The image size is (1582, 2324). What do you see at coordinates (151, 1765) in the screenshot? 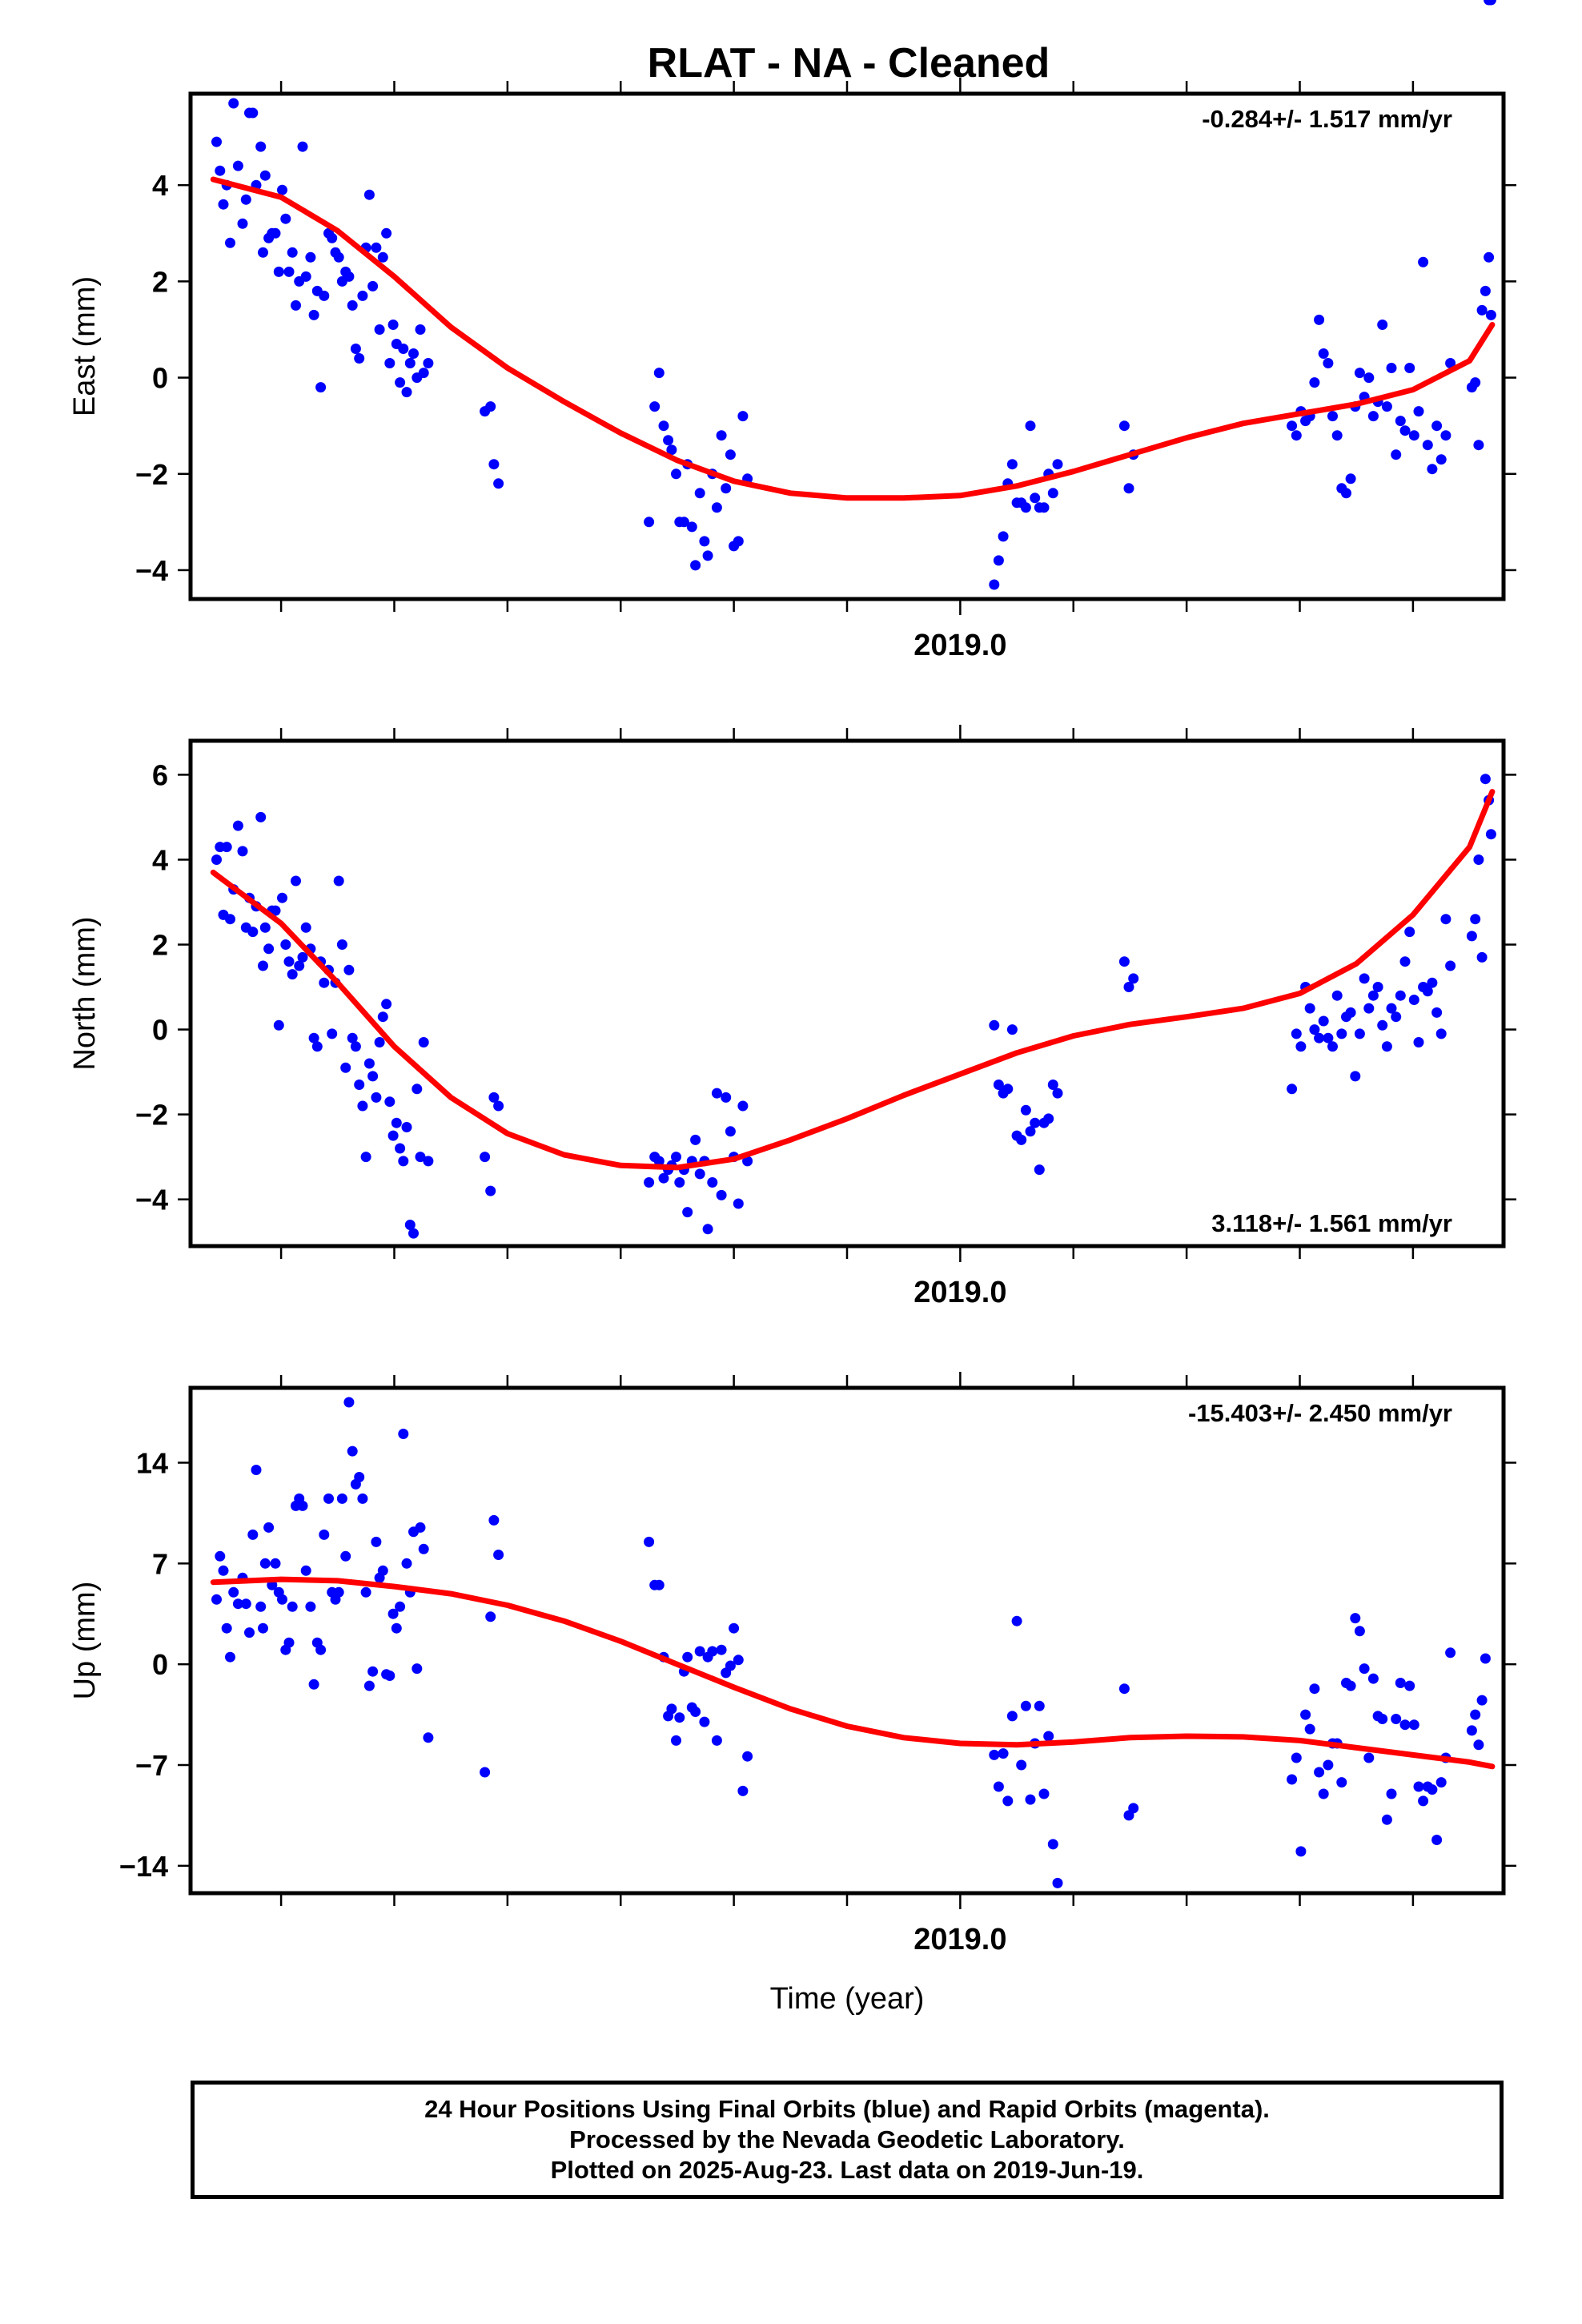
I see `up-y-tick-label: −7` at bounding box center [151, 1765].